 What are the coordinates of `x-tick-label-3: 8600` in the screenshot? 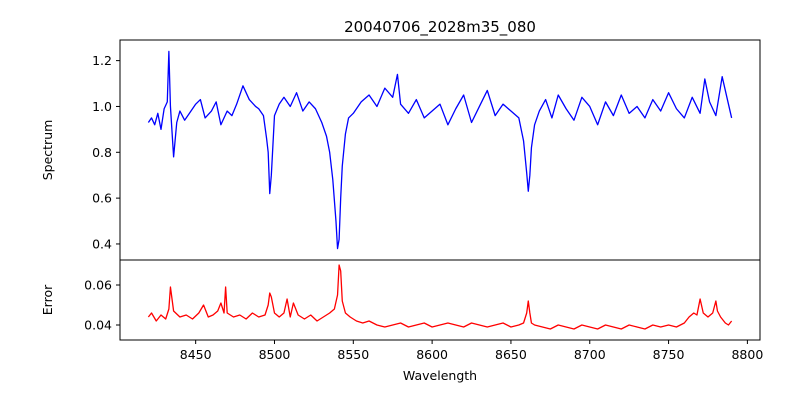 It's located at (432, 354).